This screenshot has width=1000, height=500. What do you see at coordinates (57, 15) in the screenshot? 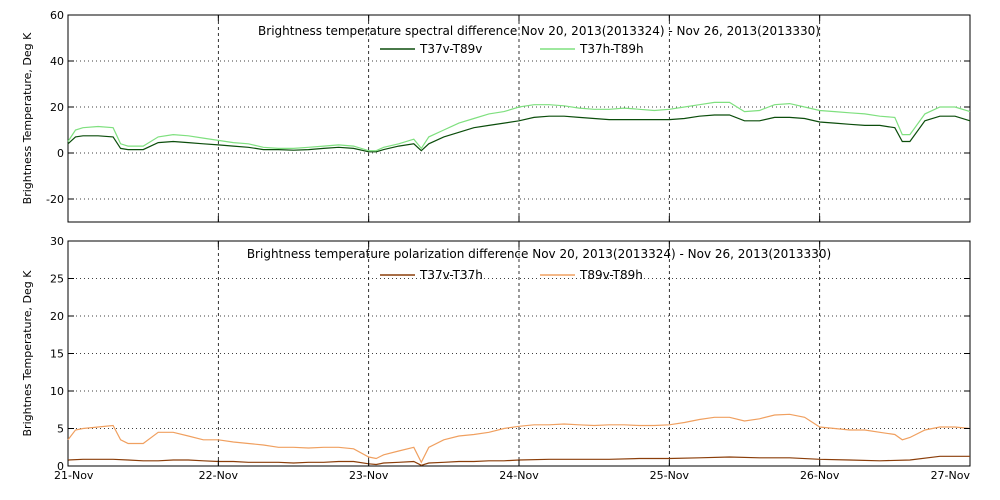
I see `y-tick-label: 60` at bounding box center [57, 15].